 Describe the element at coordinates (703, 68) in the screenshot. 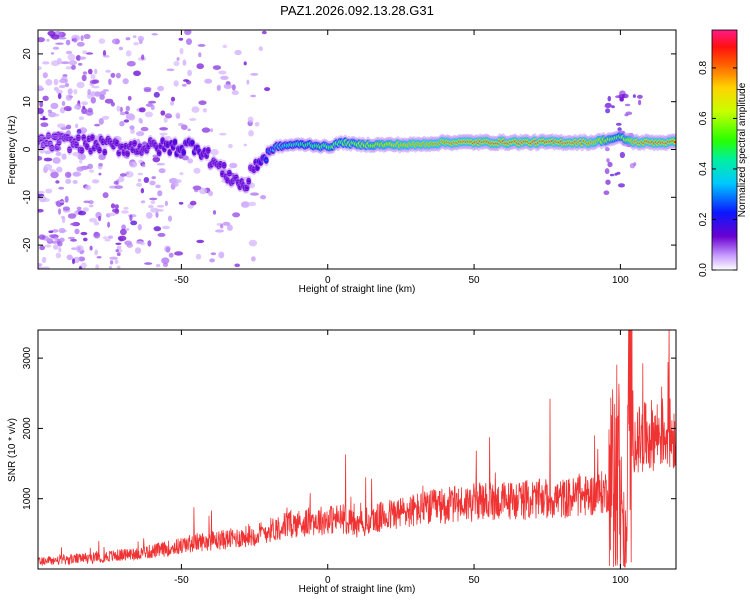

I see `colorbar-tick-label: 0.8` at that location.